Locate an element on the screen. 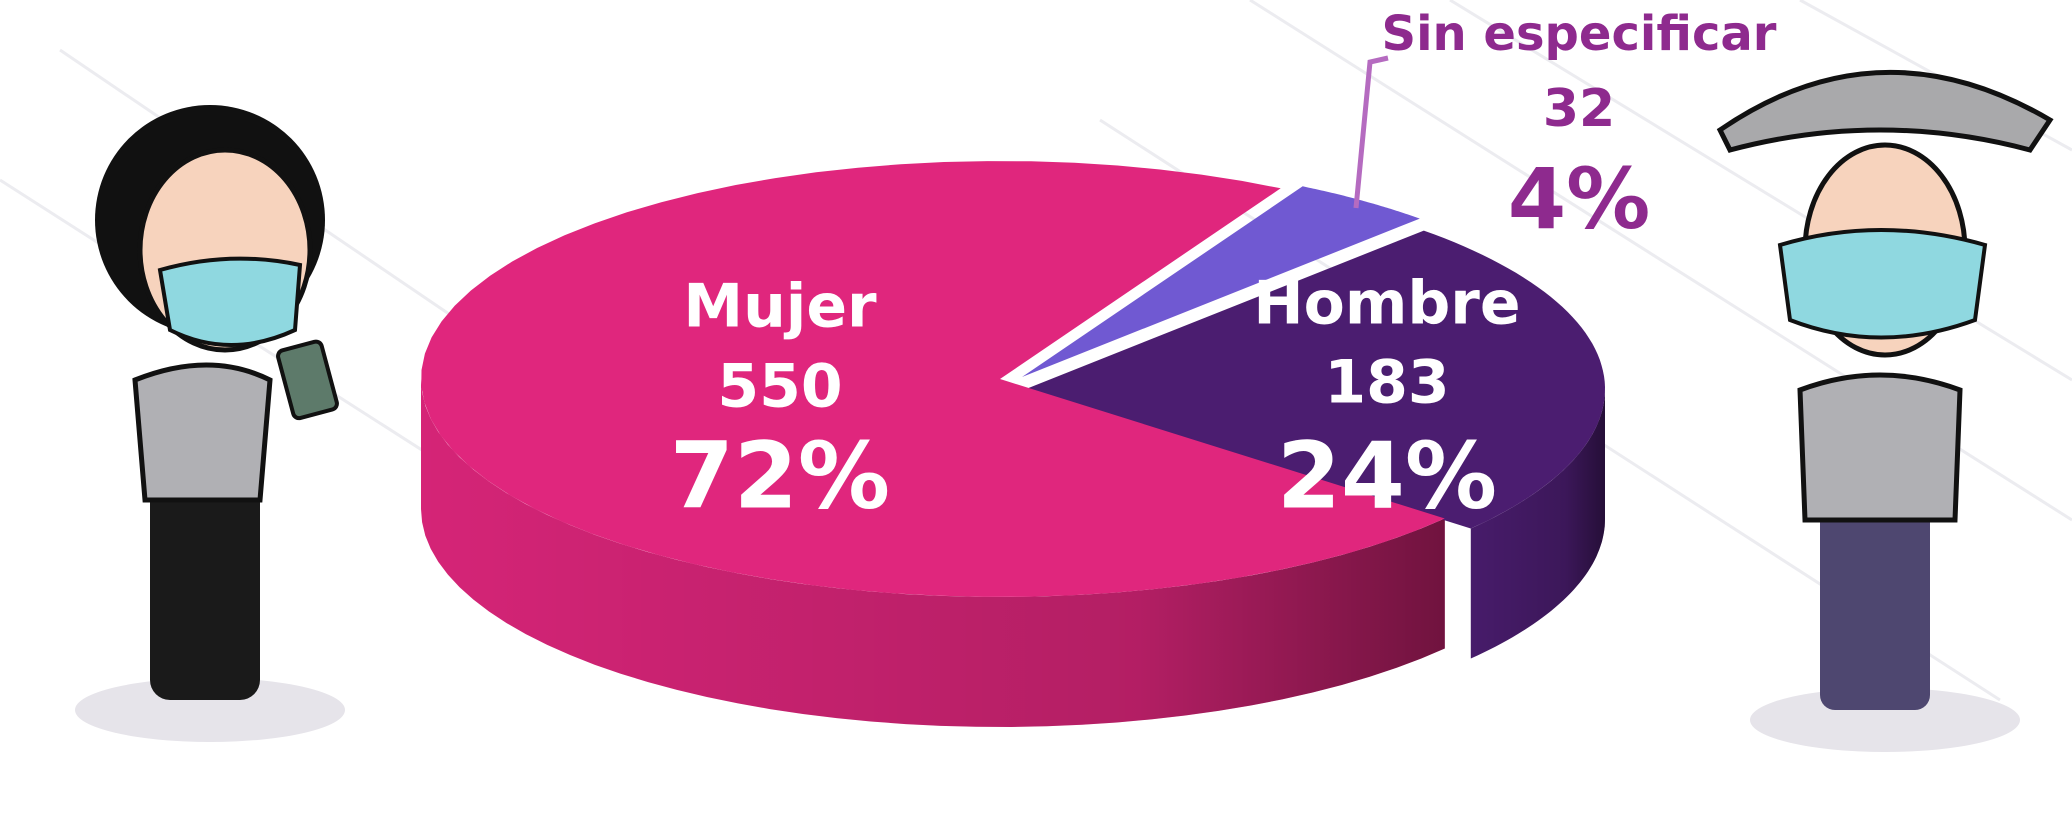  category-label: Sin especificar is located at coordinates (1579, 34).